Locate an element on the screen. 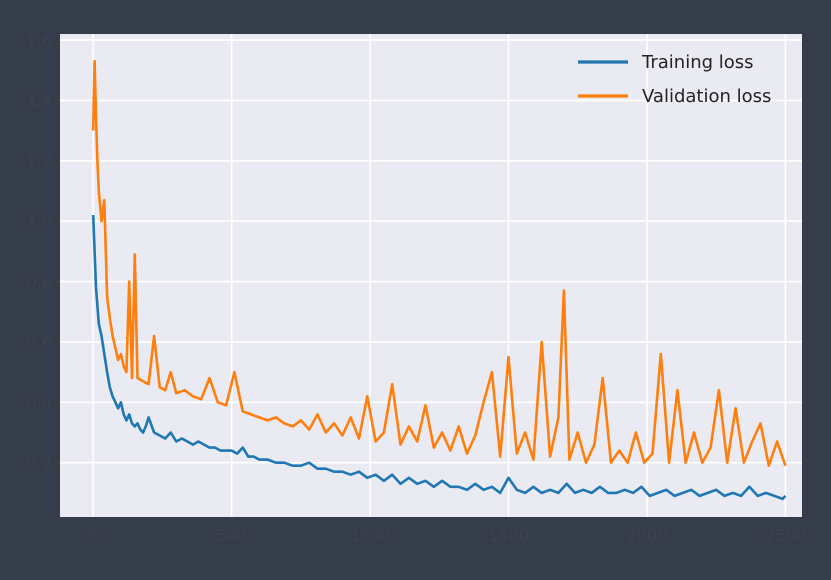 The height and width of the screenshot is (580, 831). x-tick-label: 2500 is located at coordinates (785, 535).